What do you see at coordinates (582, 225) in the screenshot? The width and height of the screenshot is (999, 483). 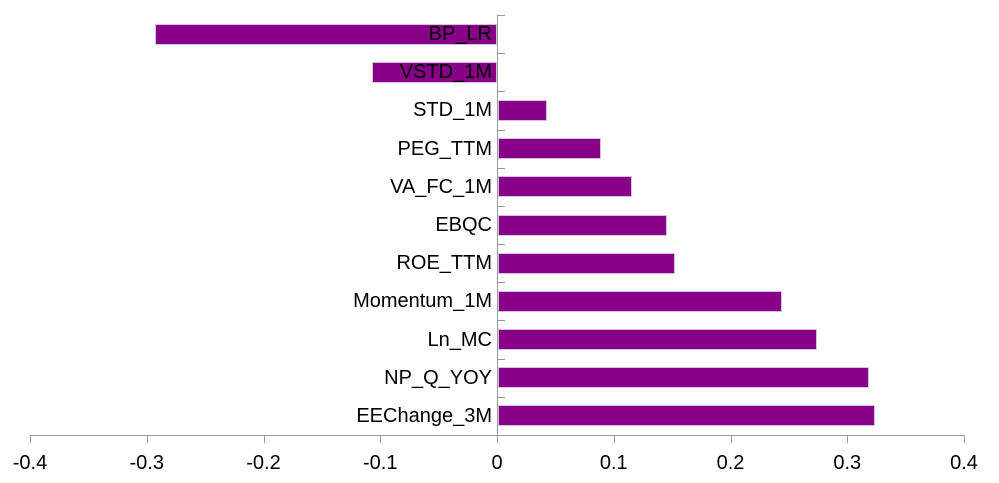 I see `bar-EBQC` at bounding box center [582, 225].